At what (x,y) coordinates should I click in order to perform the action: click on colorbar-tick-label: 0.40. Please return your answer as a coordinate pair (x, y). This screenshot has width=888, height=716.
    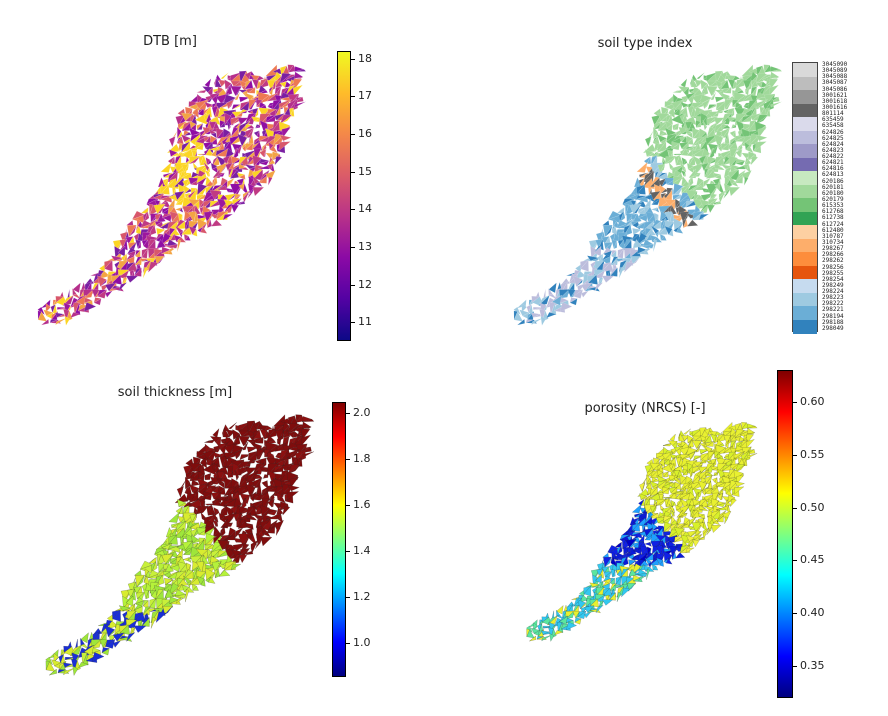
    Looking at the image, I should click on (812, 613).